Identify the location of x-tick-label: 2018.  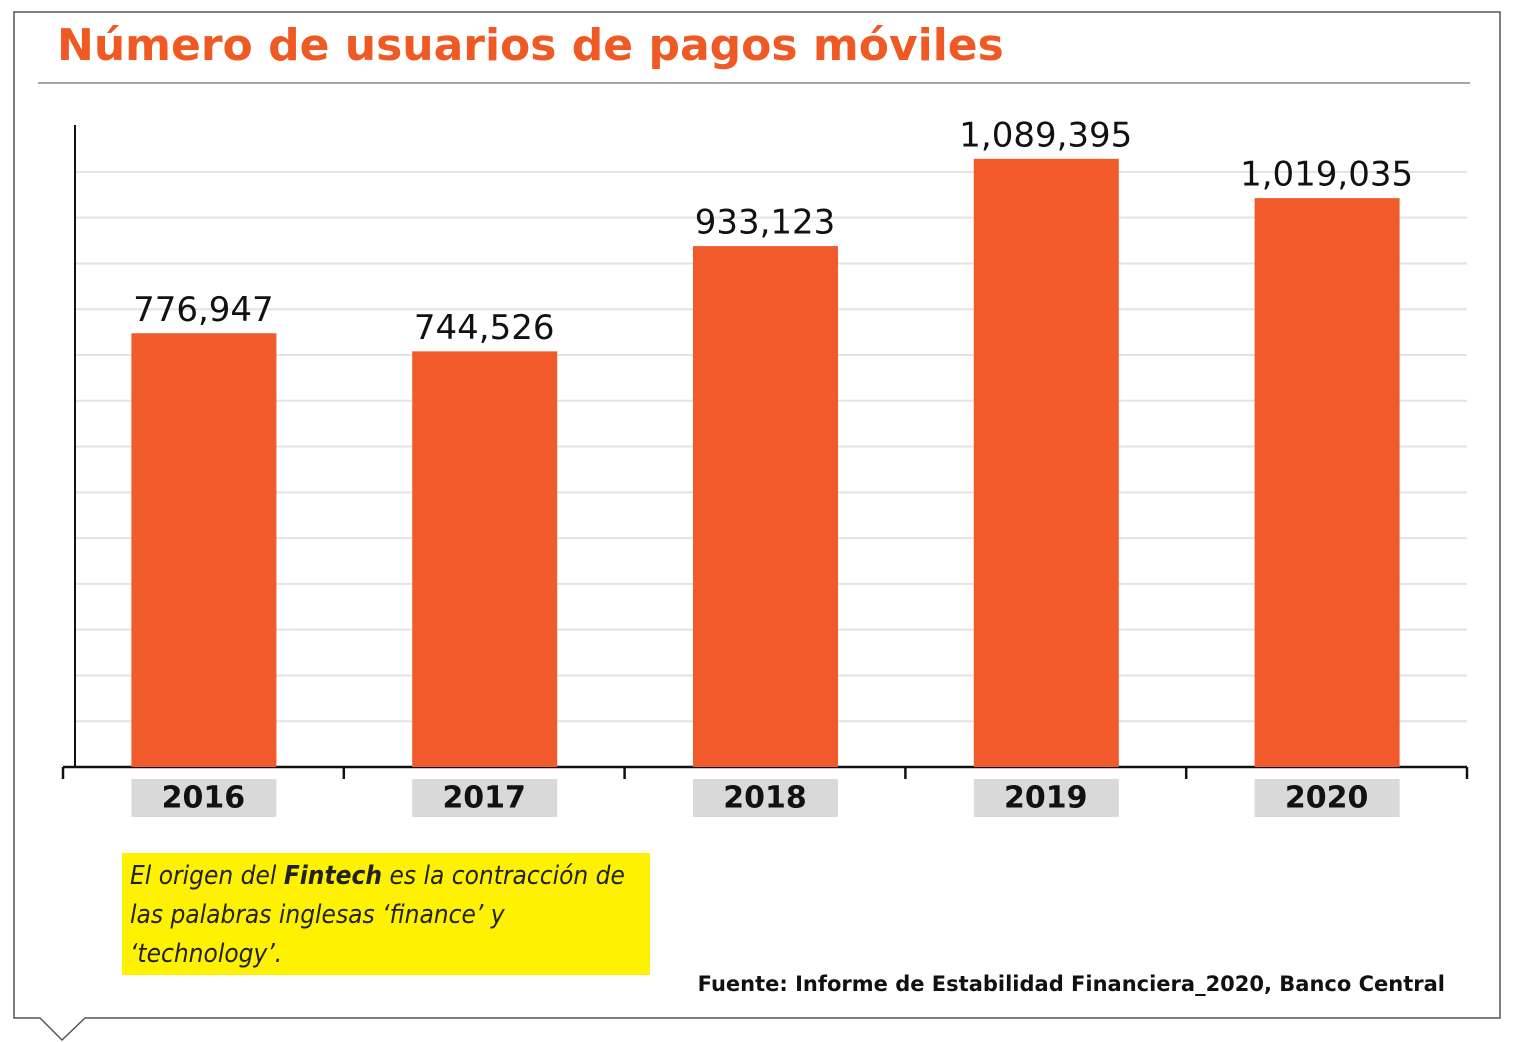
(765, 798).